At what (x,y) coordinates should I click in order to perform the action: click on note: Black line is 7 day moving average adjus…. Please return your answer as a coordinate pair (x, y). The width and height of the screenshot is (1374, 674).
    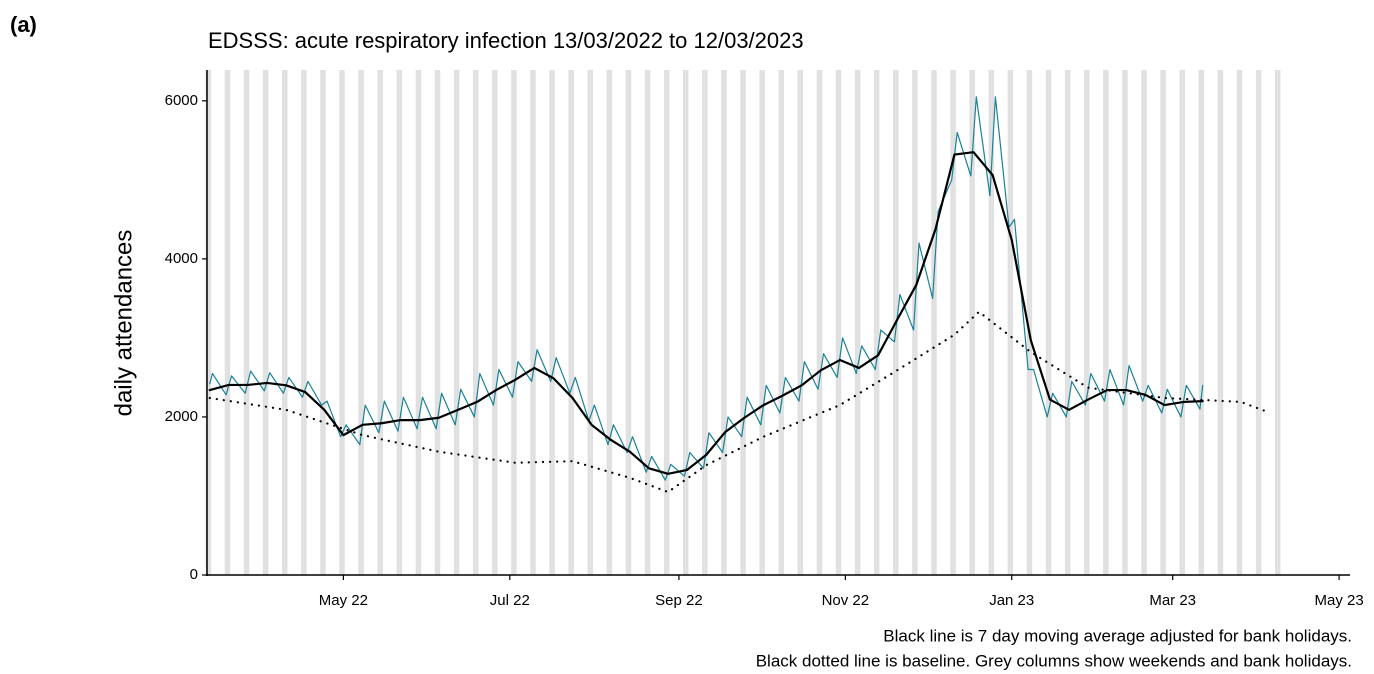
    Looking at the image, I should click on (1117, 635).